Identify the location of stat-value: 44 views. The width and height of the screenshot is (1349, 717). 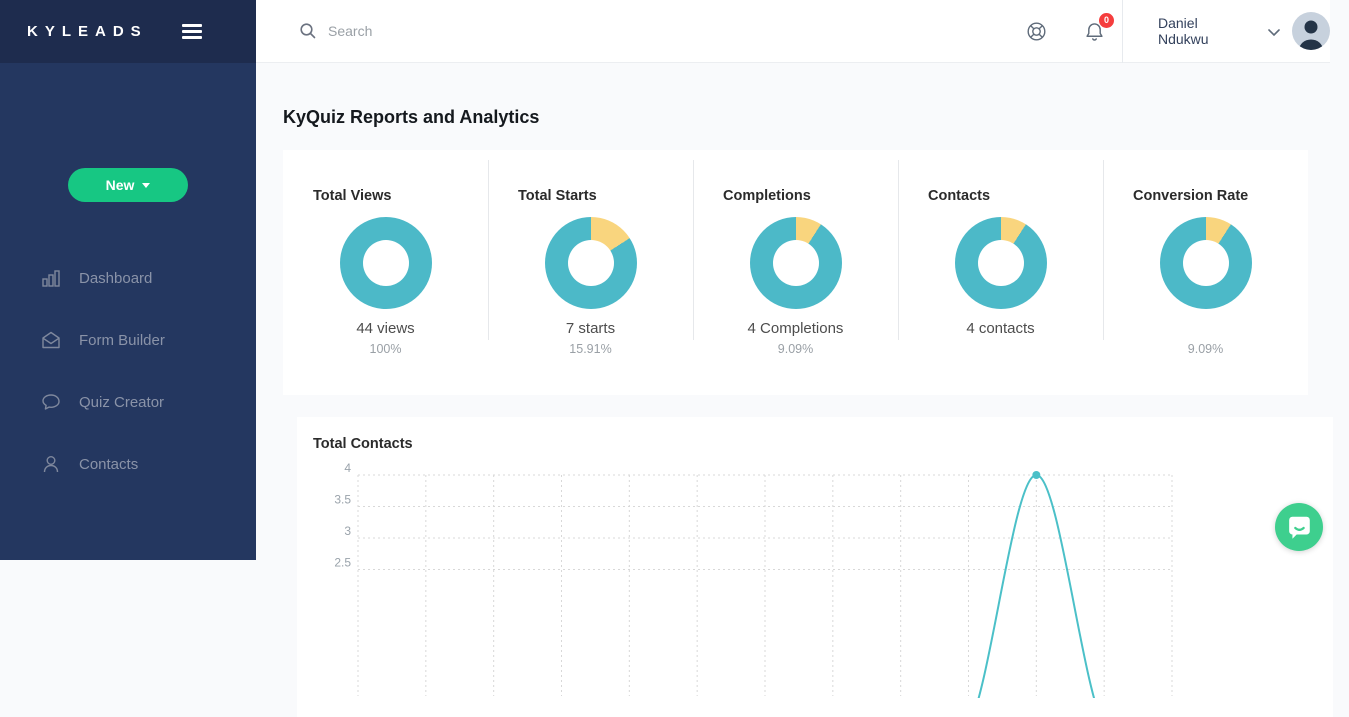
(385, 328).